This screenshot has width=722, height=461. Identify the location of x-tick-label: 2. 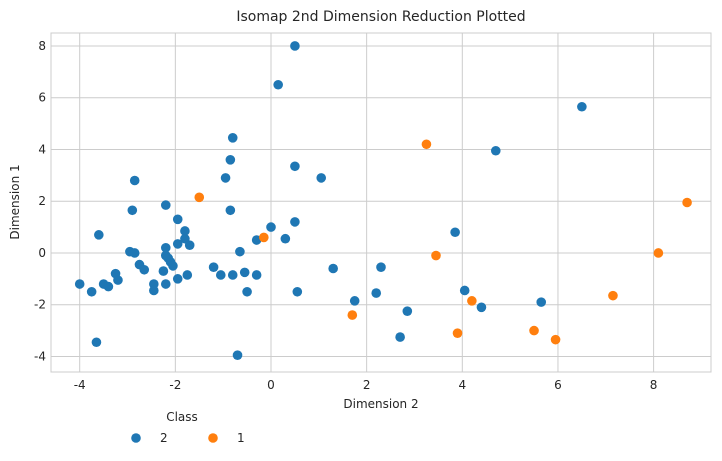
(367, 385).